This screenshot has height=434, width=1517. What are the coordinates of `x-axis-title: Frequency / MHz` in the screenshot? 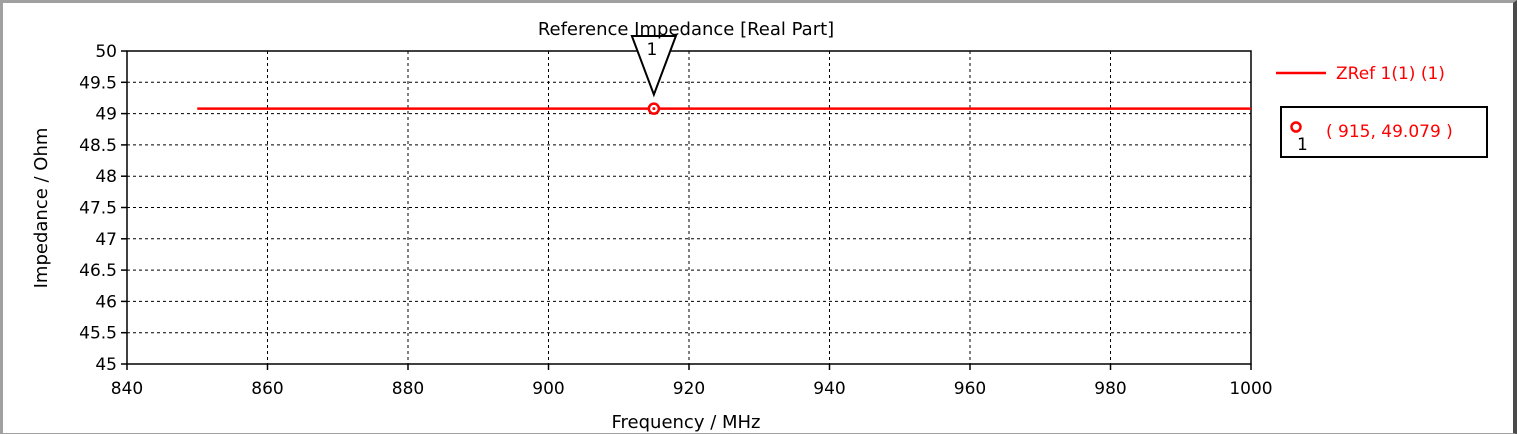 It's located at (685, 422).